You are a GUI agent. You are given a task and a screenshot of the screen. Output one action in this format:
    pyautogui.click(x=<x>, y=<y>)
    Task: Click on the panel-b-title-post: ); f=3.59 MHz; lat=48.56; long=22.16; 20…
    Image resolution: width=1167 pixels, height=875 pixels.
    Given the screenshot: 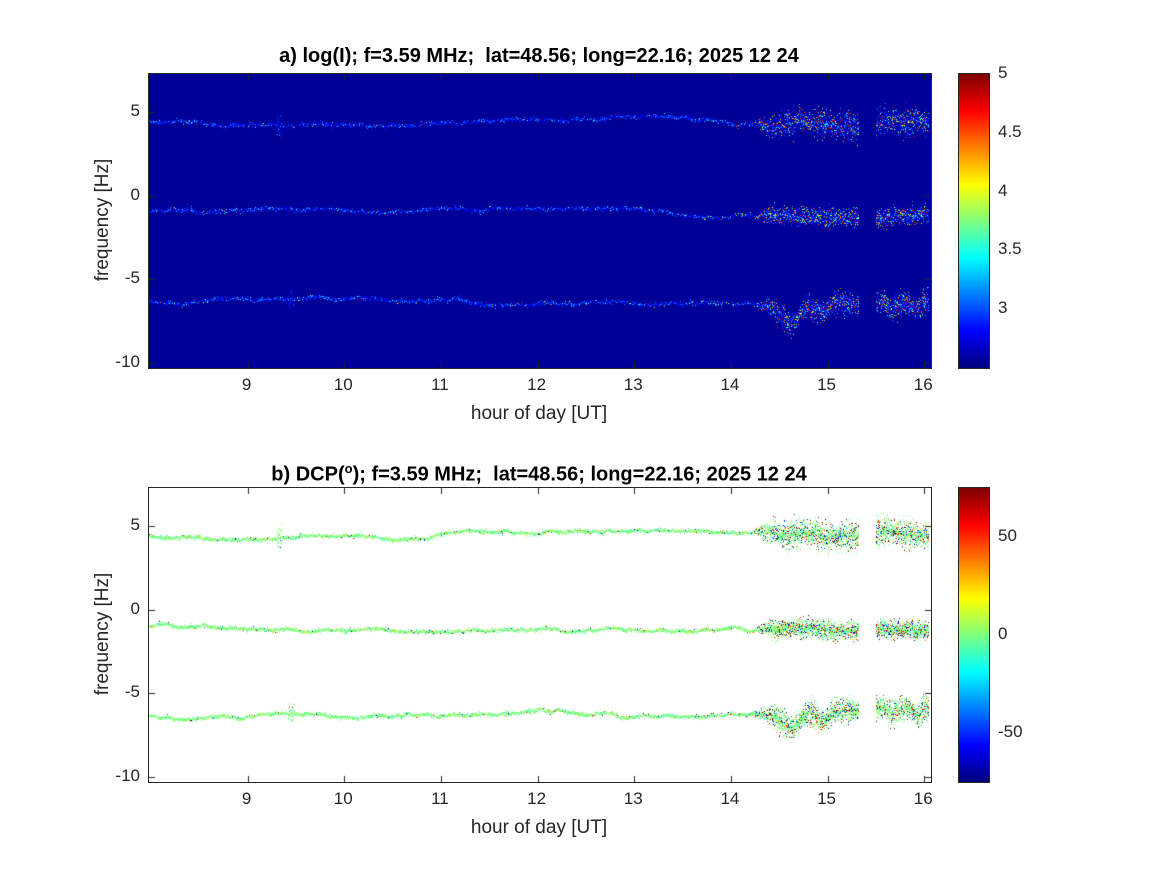 What is the action you would take?
    pyautogui.click(x=579, y=474)
    